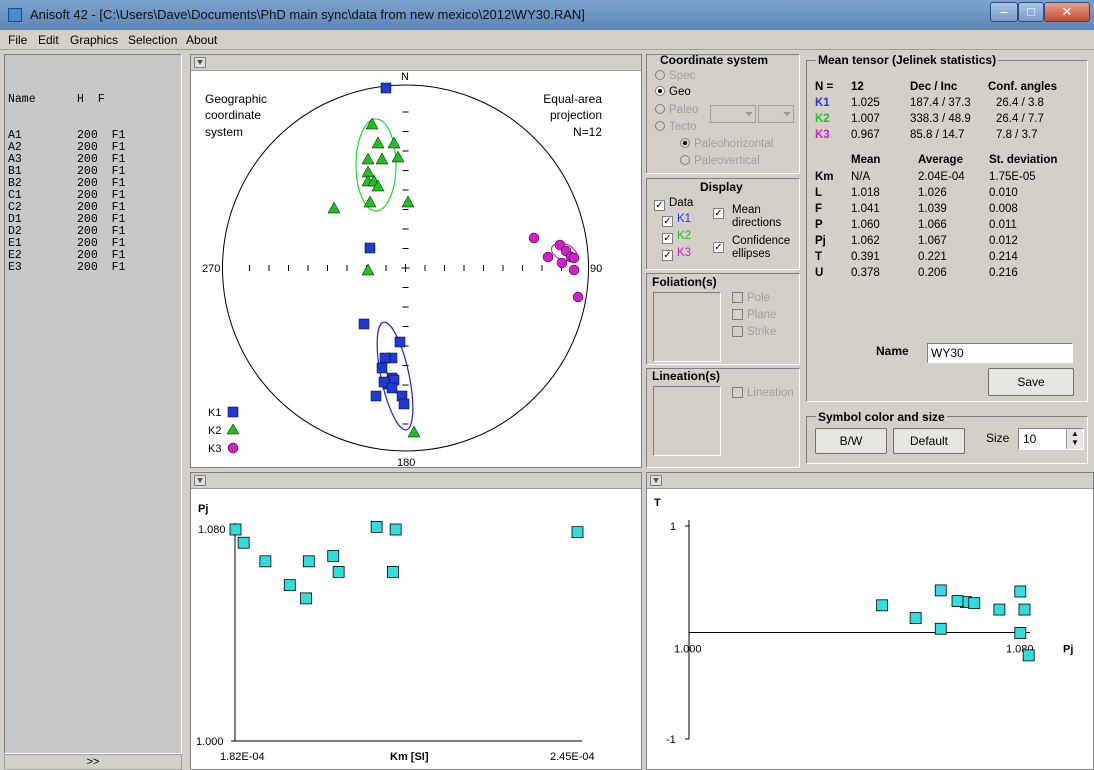 The width and height of the screenshot is (1094, 770). I want to click on menu-about: About, so click(202, 40).